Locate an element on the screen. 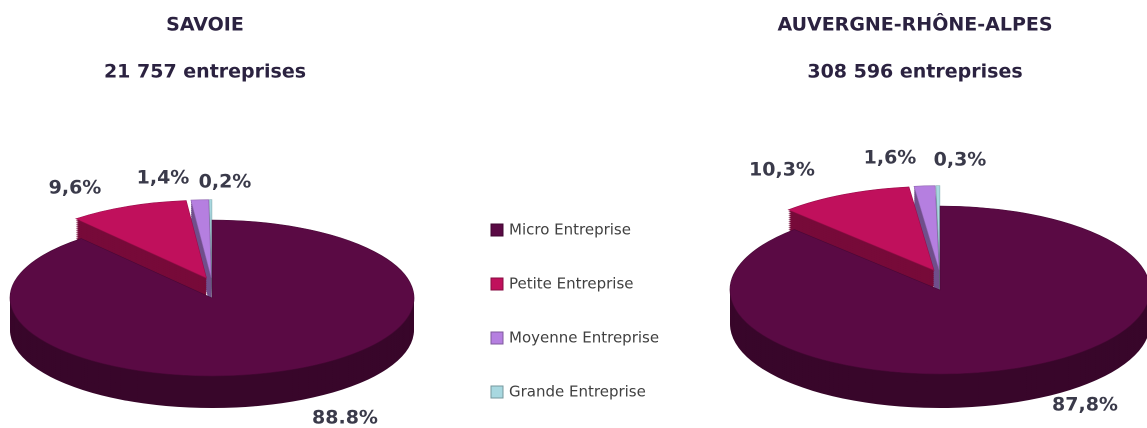 The height and width of the screenshot is (428, 1147). legend-label: Micro Entreprise is located at coordinates (570, 230).